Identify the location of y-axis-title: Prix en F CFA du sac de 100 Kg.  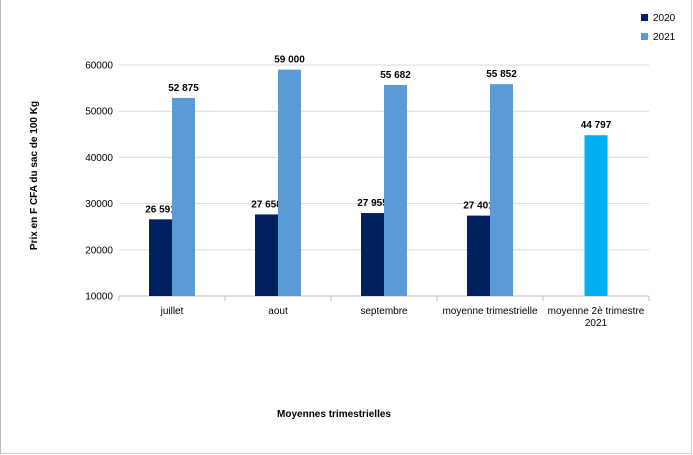
(34, 175).